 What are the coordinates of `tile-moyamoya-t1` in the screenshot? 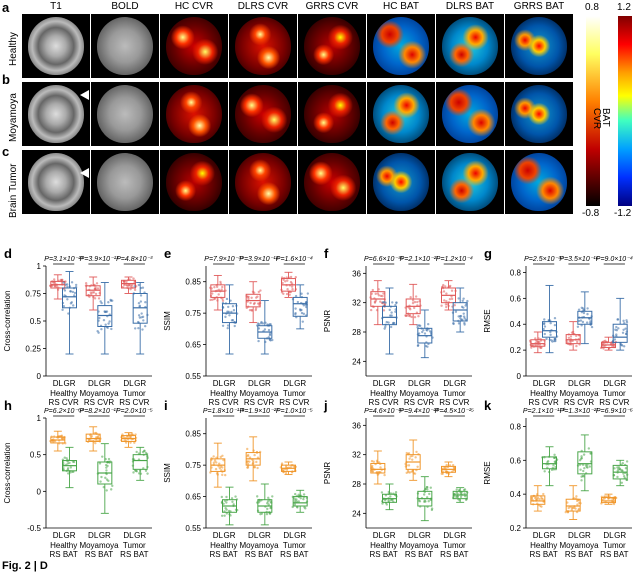 It's located at (56, 114).